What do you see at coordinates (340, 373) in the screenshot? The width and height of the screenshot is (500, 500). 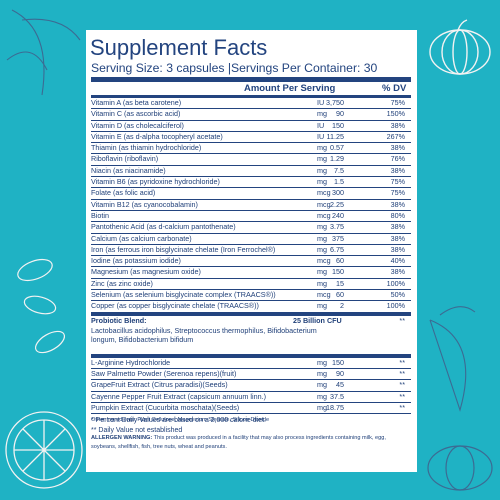 I see `row-qty: 90` at bounding box center [340, 373].